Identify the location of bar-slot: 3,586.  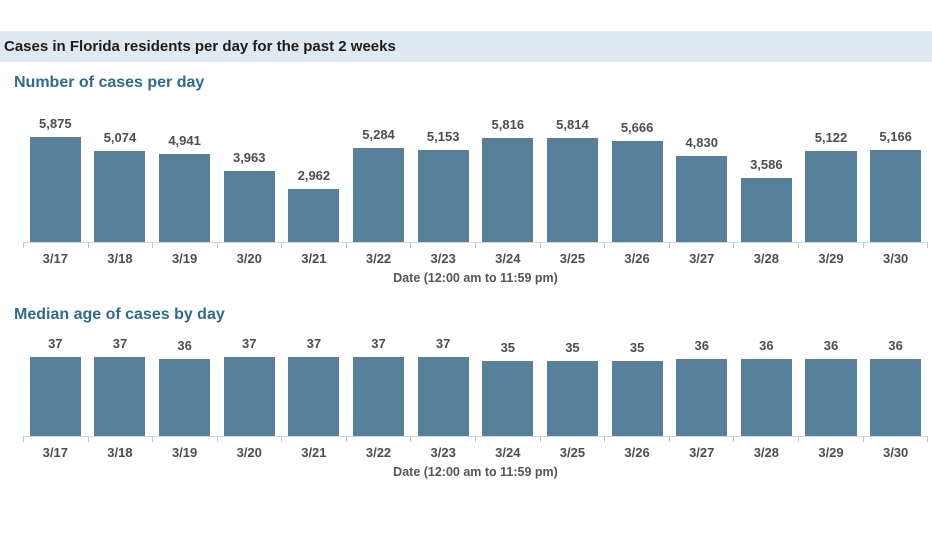
(766, 199).